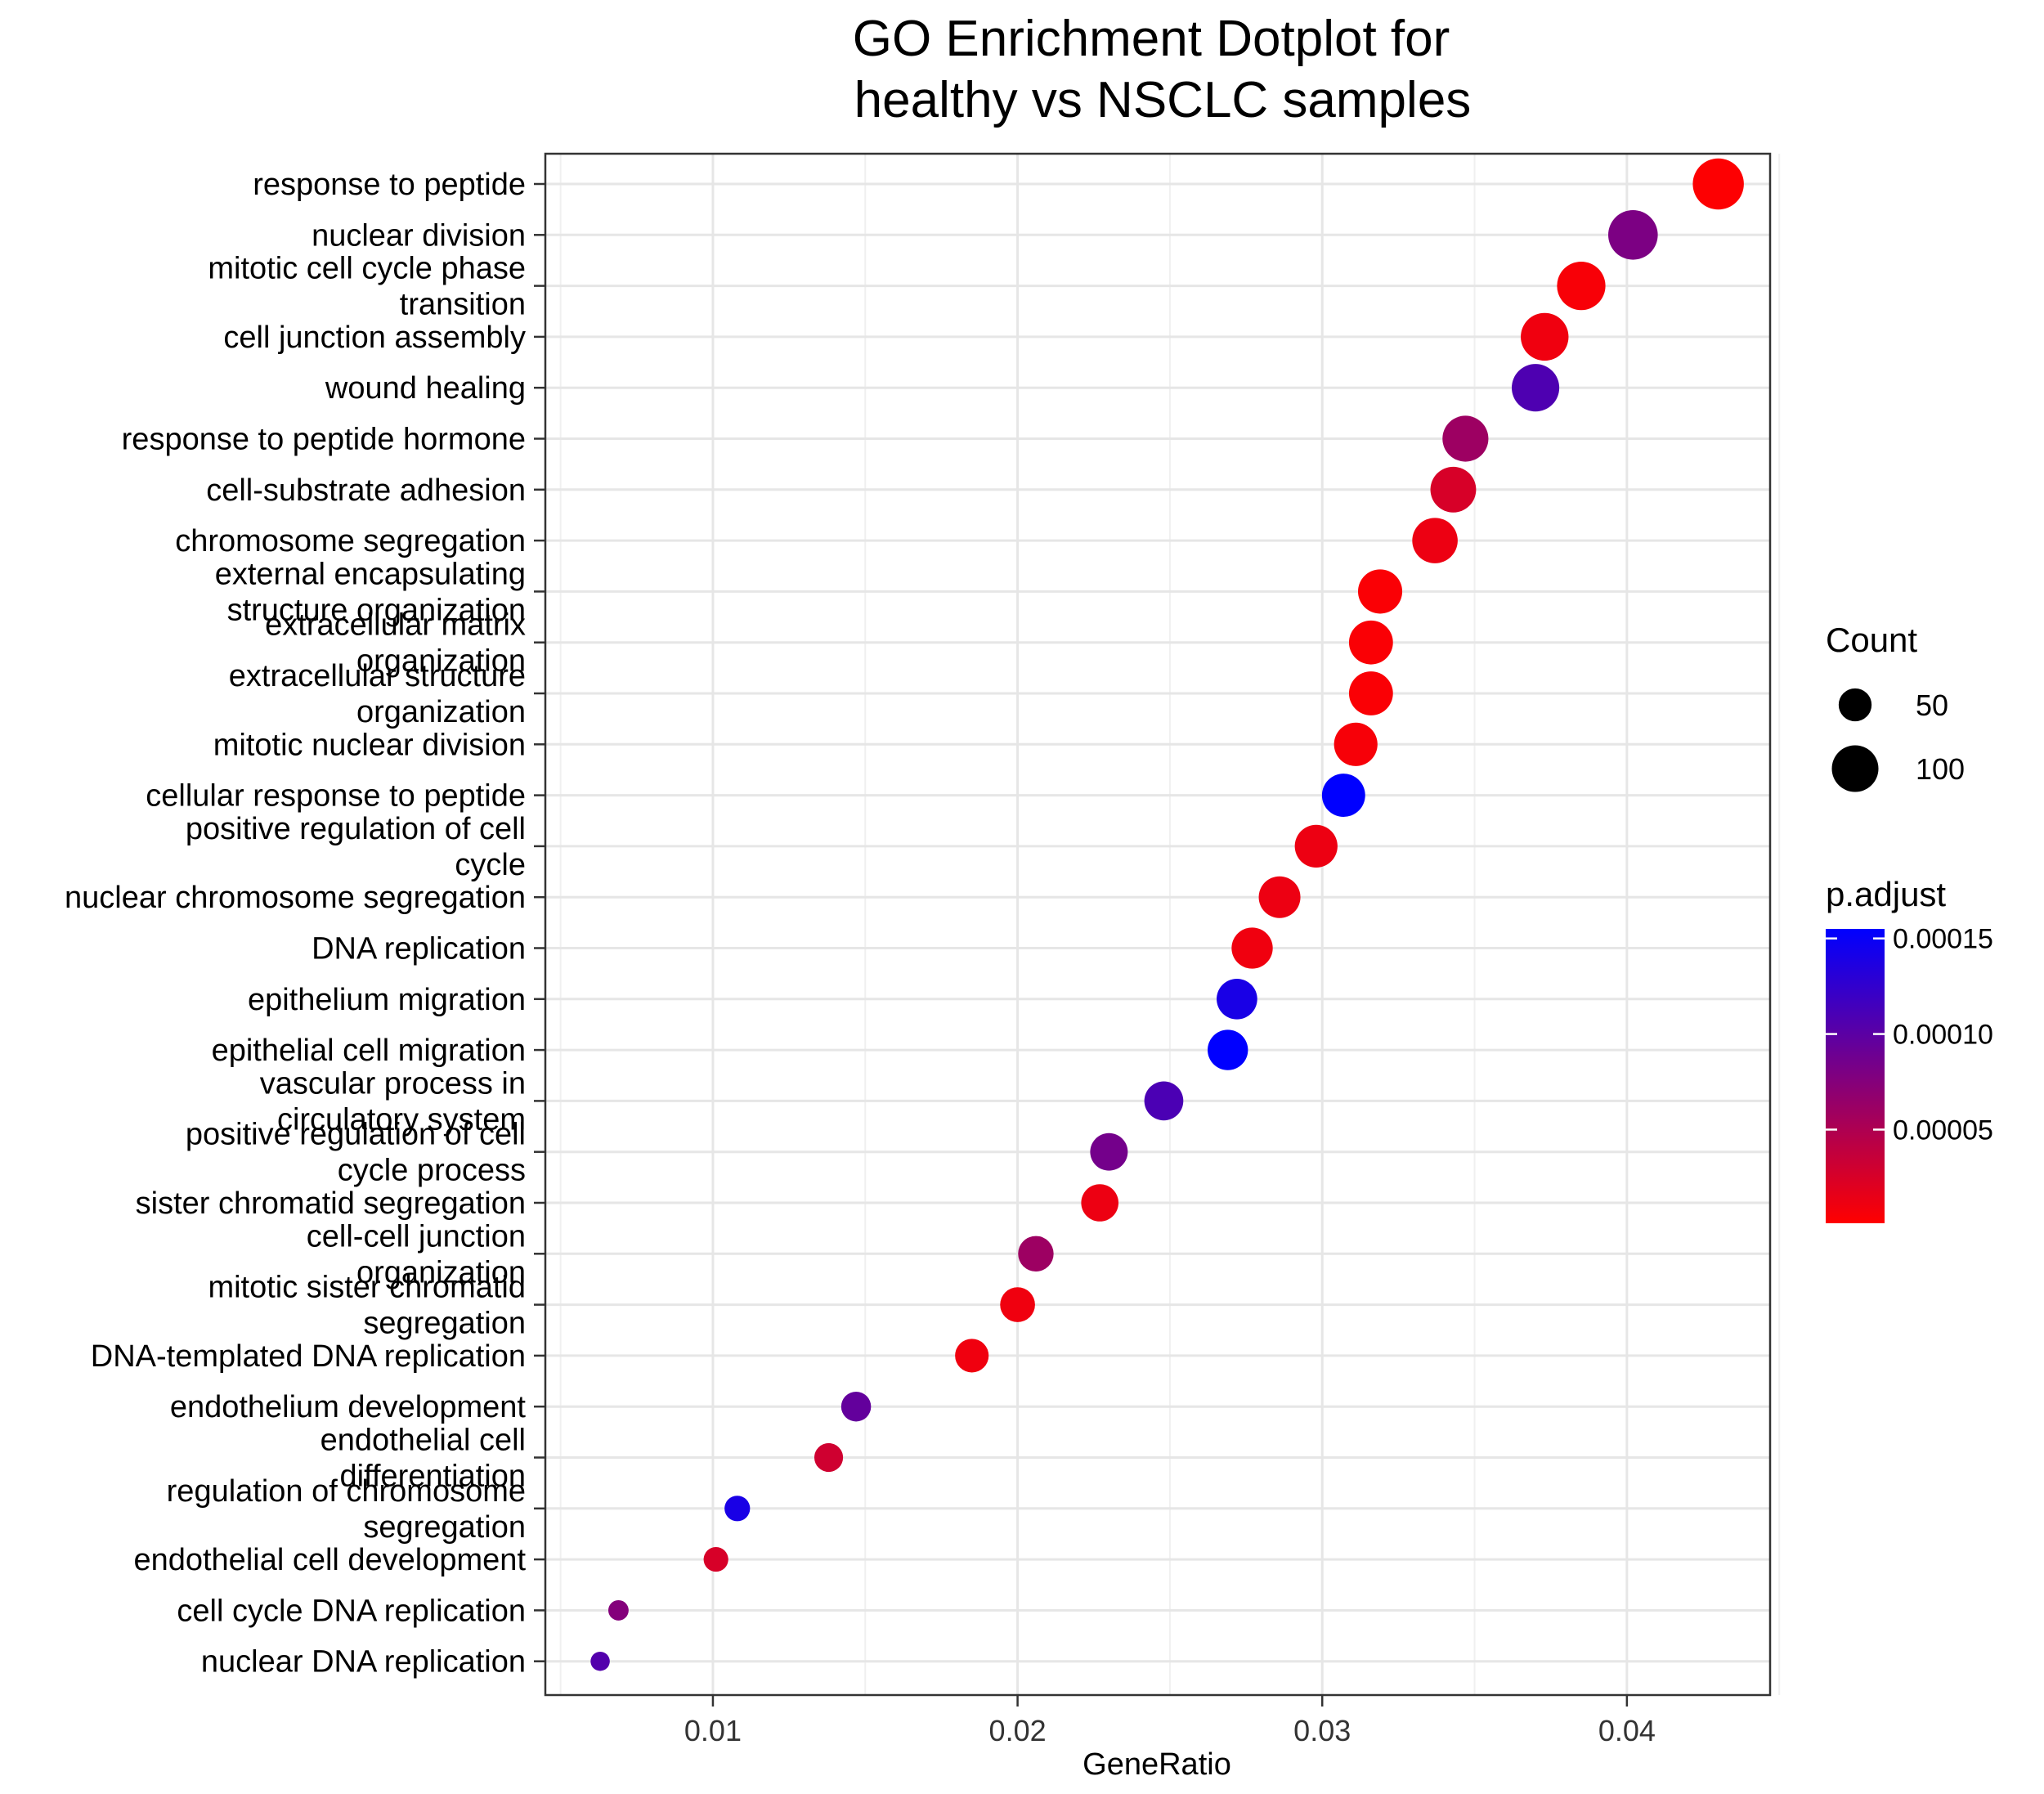 This screenshot has width=2044, height=1794. I want to click on x-axis-ticks: 0.01 0.02 0.03 0.04, so click(1170, 1721).